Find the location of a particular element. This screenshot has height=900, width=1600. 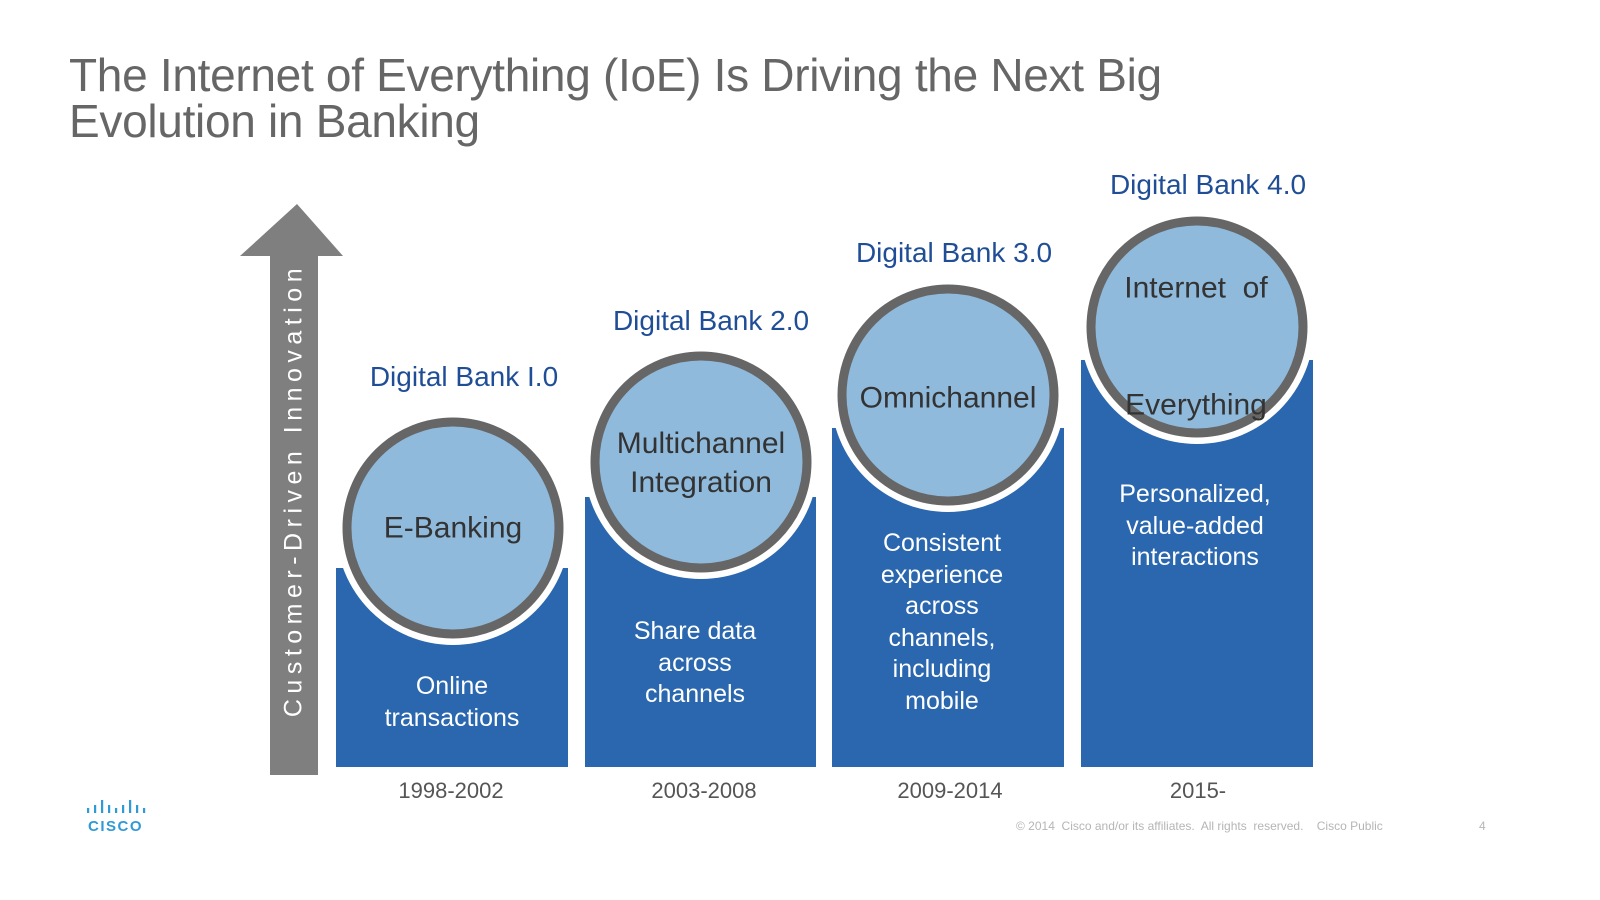

axis-label: Customer-Driven Innovation is located at coordinates (293, 490).